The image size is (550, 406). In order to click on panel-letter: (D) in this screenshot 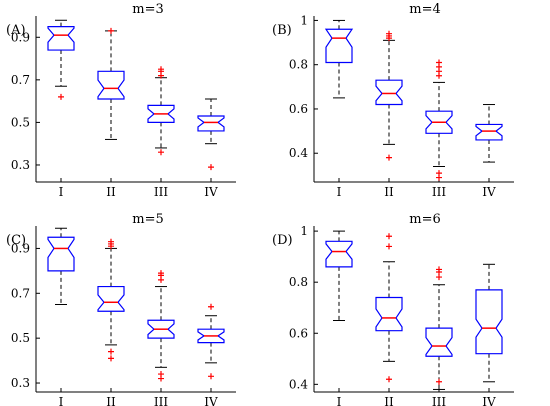, I will do `click(282, 240)`.